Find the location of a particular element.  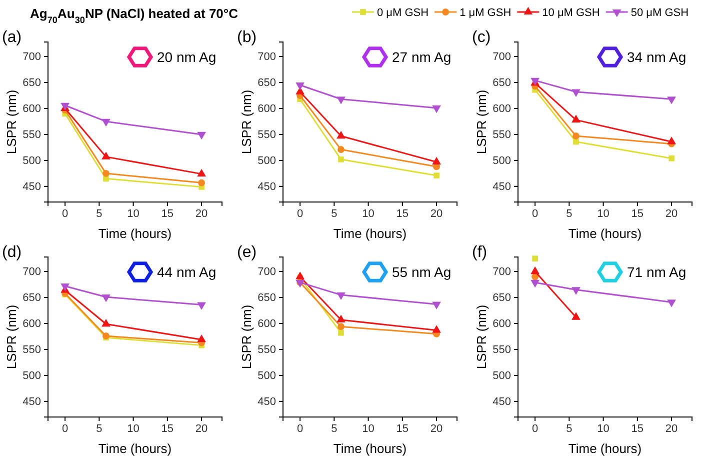

legend-label: 10 μM GSH is located at coordinates (571, 13).